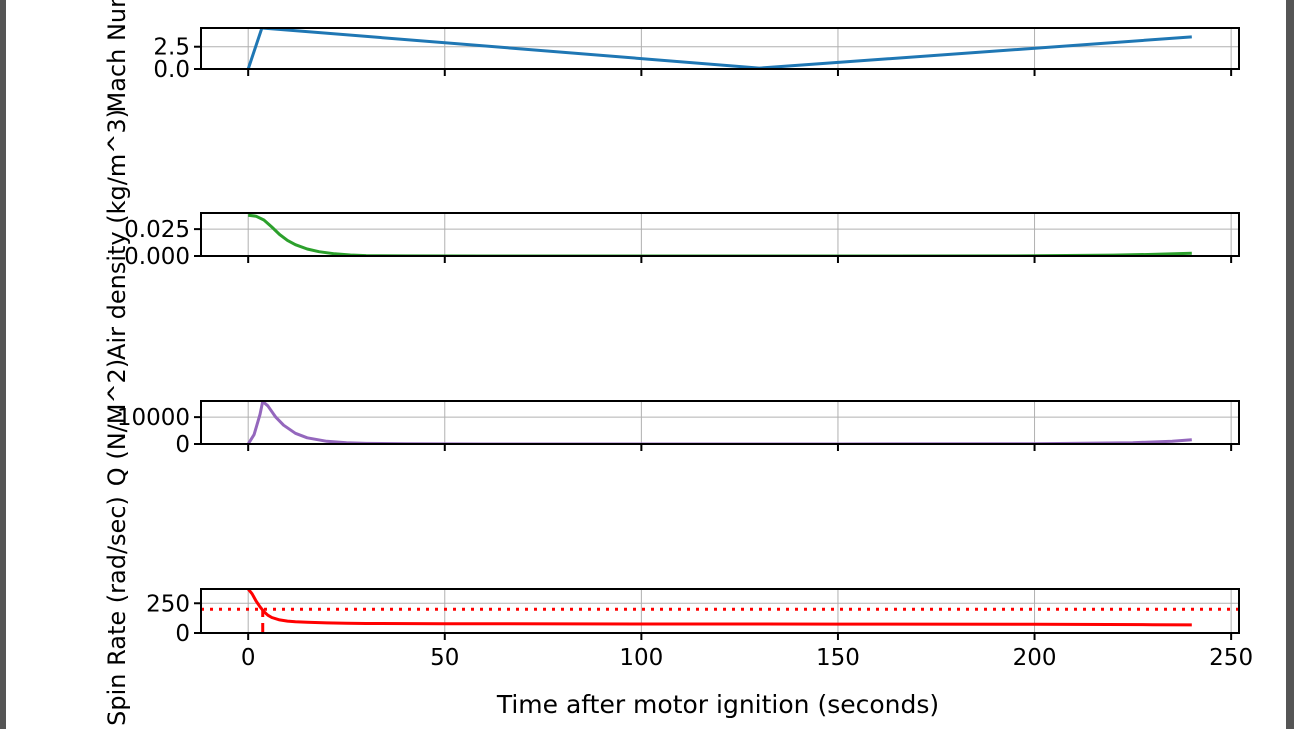  Describe the element at coordinates (117, 611) in the screenshot. I see `spin-rate-y-axis-label: Spin Rate (rad/sec)` at that location.